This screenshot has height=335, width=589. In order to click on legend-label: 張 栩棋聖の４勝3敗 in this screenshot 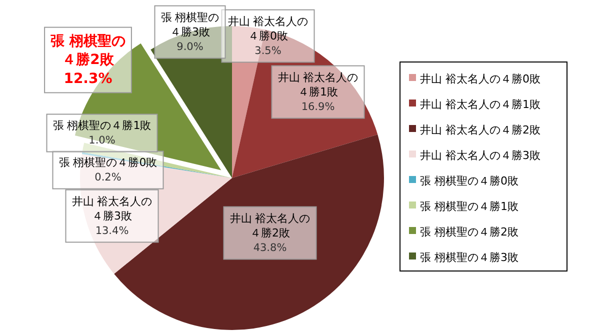, I will do `click(469, 257)`.